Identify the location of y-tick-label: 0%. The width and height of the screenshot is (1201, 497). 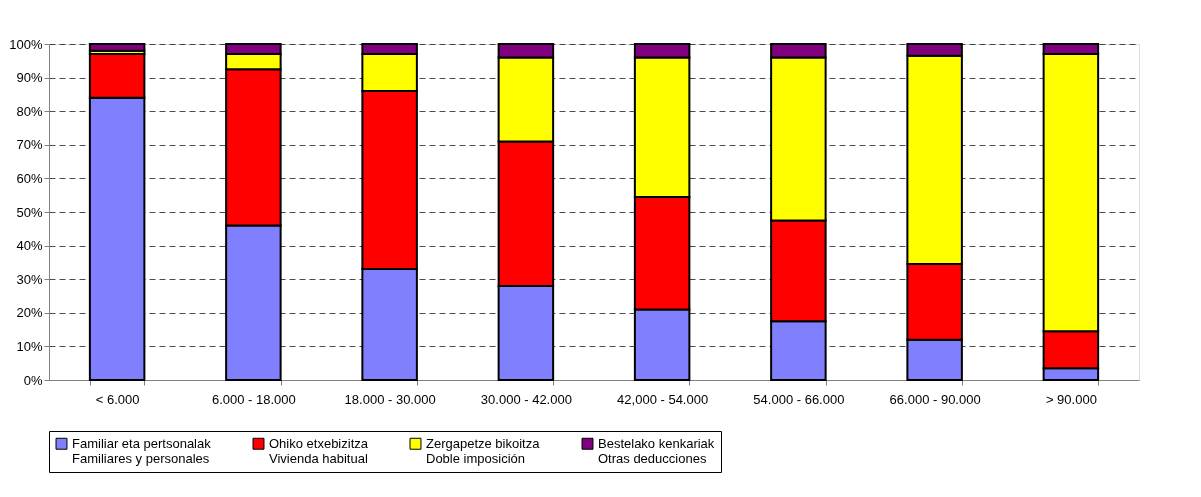
(33, 380).